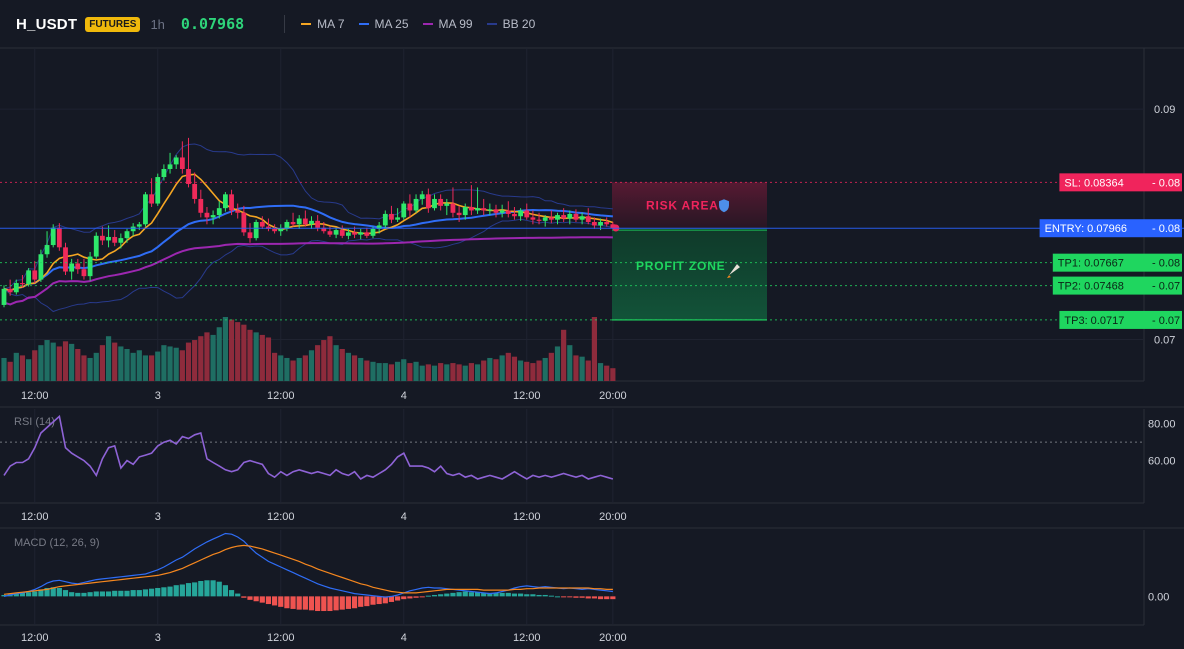 The height and width of the screenshot is (649, 1184). What do you see at coordinates (1091, 287) in the screenshot?
I see `level-tag-tp2: TP2: 0.07468` at bounding box center [1091, 287].